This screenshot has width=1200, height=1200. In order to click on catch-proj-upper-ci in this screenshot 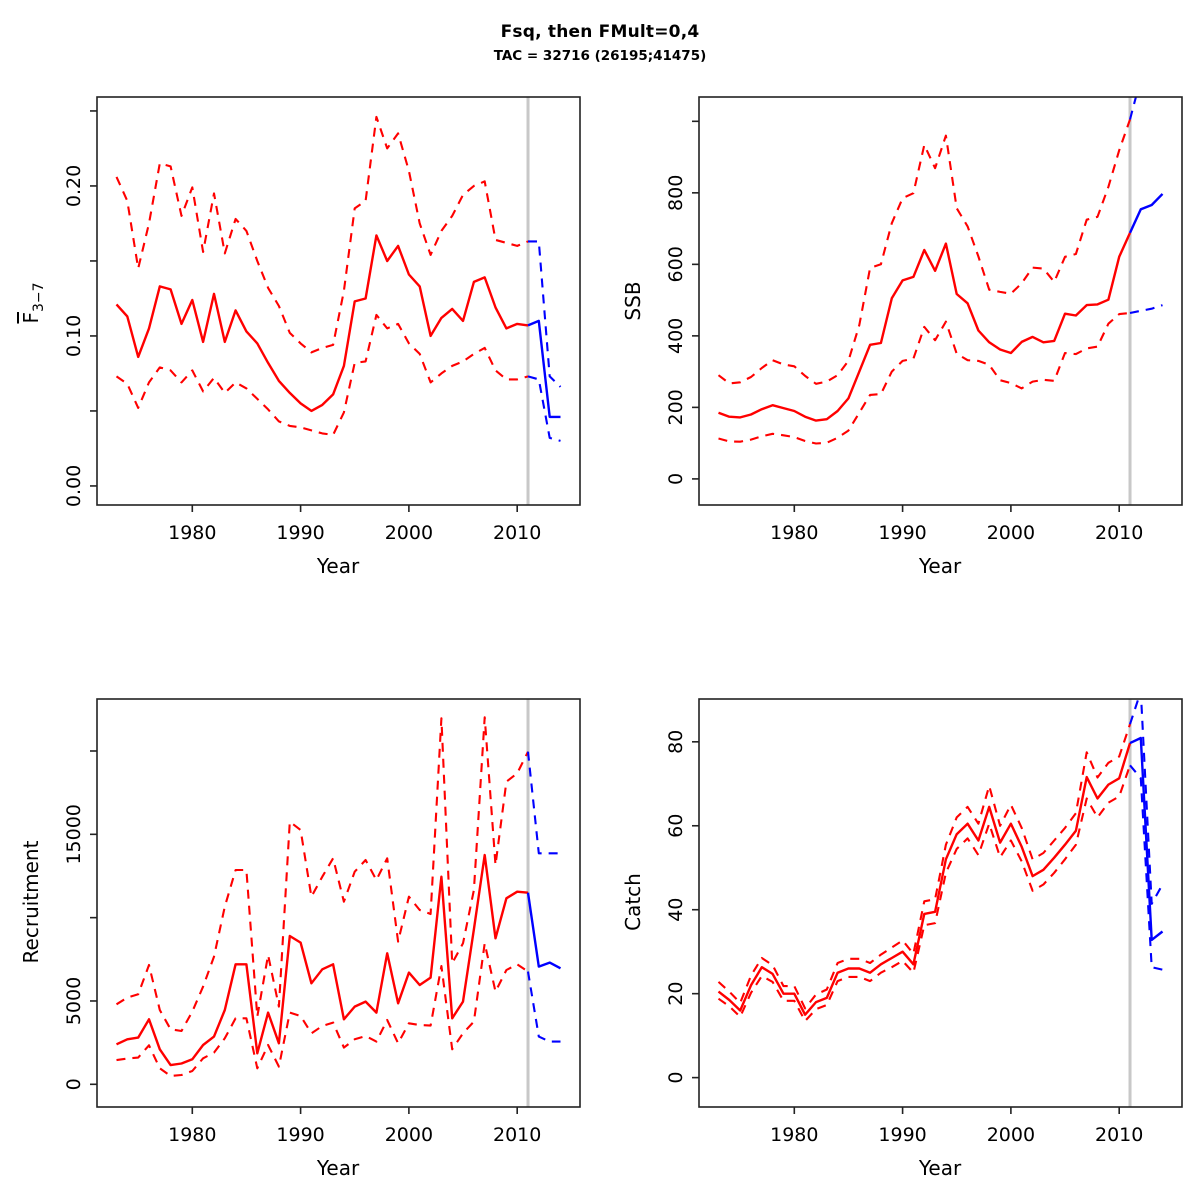, I will do `click(1146, 802)`.